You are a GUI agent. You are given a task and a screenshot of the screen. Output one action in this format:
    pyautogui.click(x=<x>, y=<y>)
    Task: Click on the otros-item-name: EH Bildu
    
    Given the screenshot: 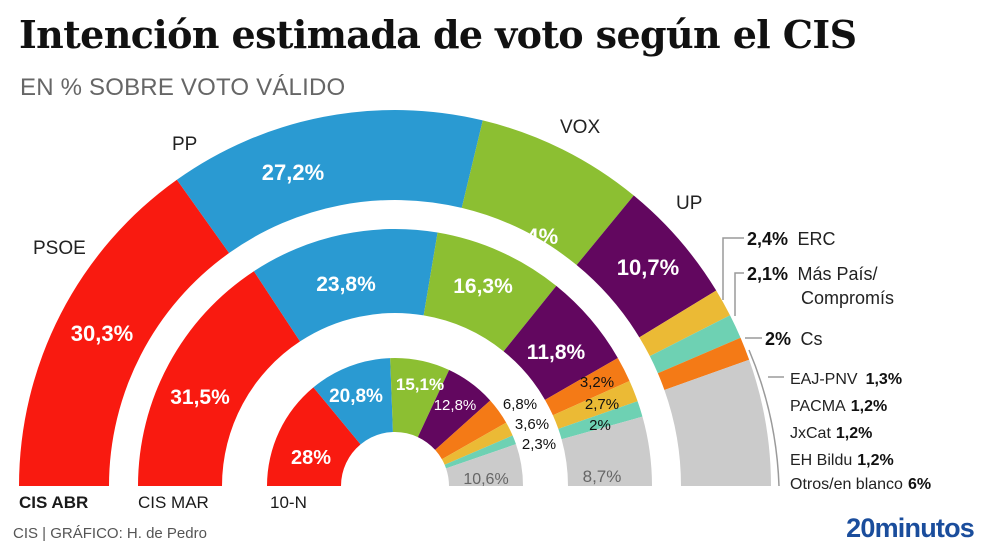 What is the action you would take?
    pyautogui.click(x=821, y=460)
    